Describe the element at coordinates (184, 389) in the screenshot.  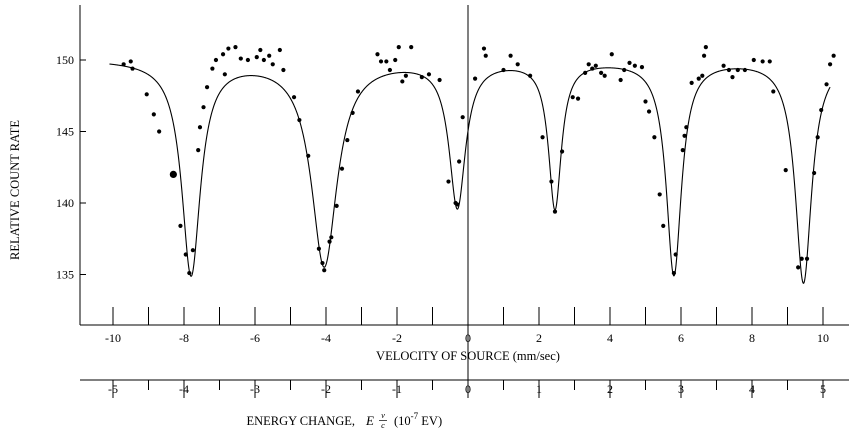
I see `energy-tick-label: -4` at that location.